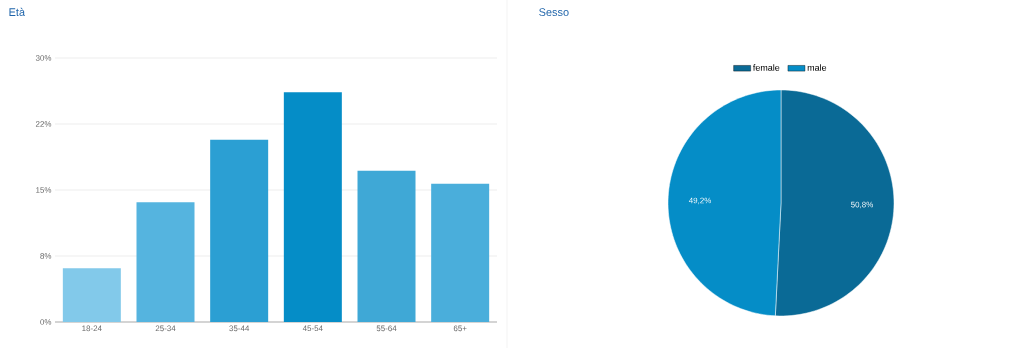 The image size is (1027, 363). I want to click on chart-title: Età, so click(17, 11).